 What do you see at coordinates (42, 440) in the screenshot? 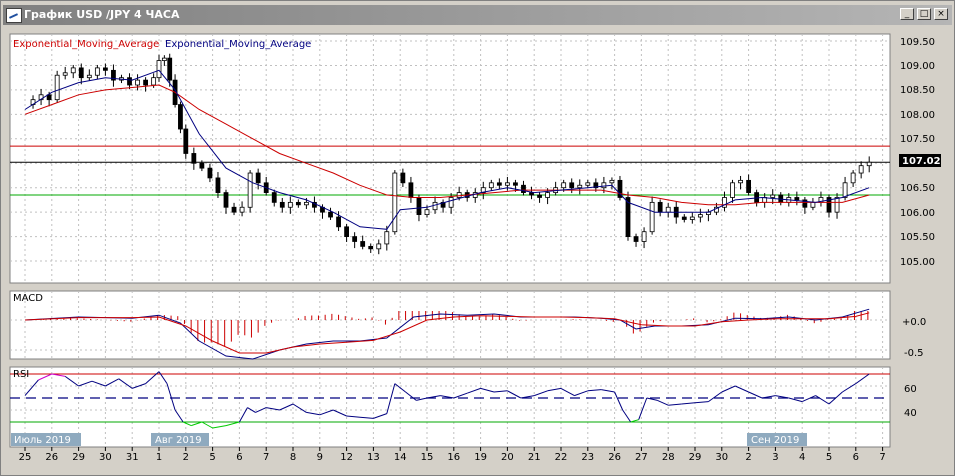
I see `month-label-july: Июль 2019` at bounding box center [42, 440].